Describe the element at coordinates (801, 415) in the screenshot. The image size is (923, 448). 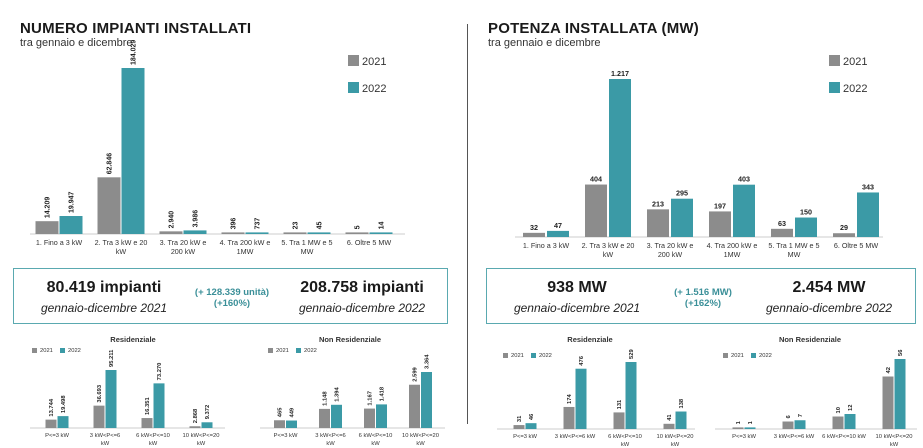
I see `data-label-2022-1: 7` at that location.